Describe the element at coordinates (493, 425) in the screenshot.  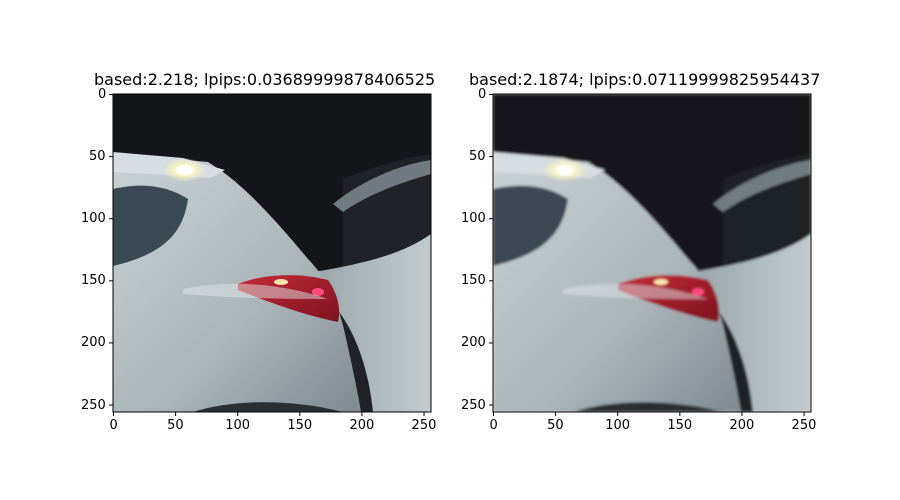
I see `panel-2-xtick-label: 0` at that location.